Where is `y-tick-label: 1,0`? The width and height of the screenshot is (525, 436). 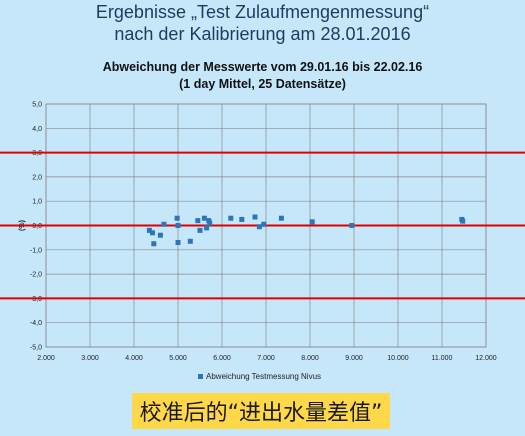 y-tick-label: 1,0 is located at coordinates (37, 202).